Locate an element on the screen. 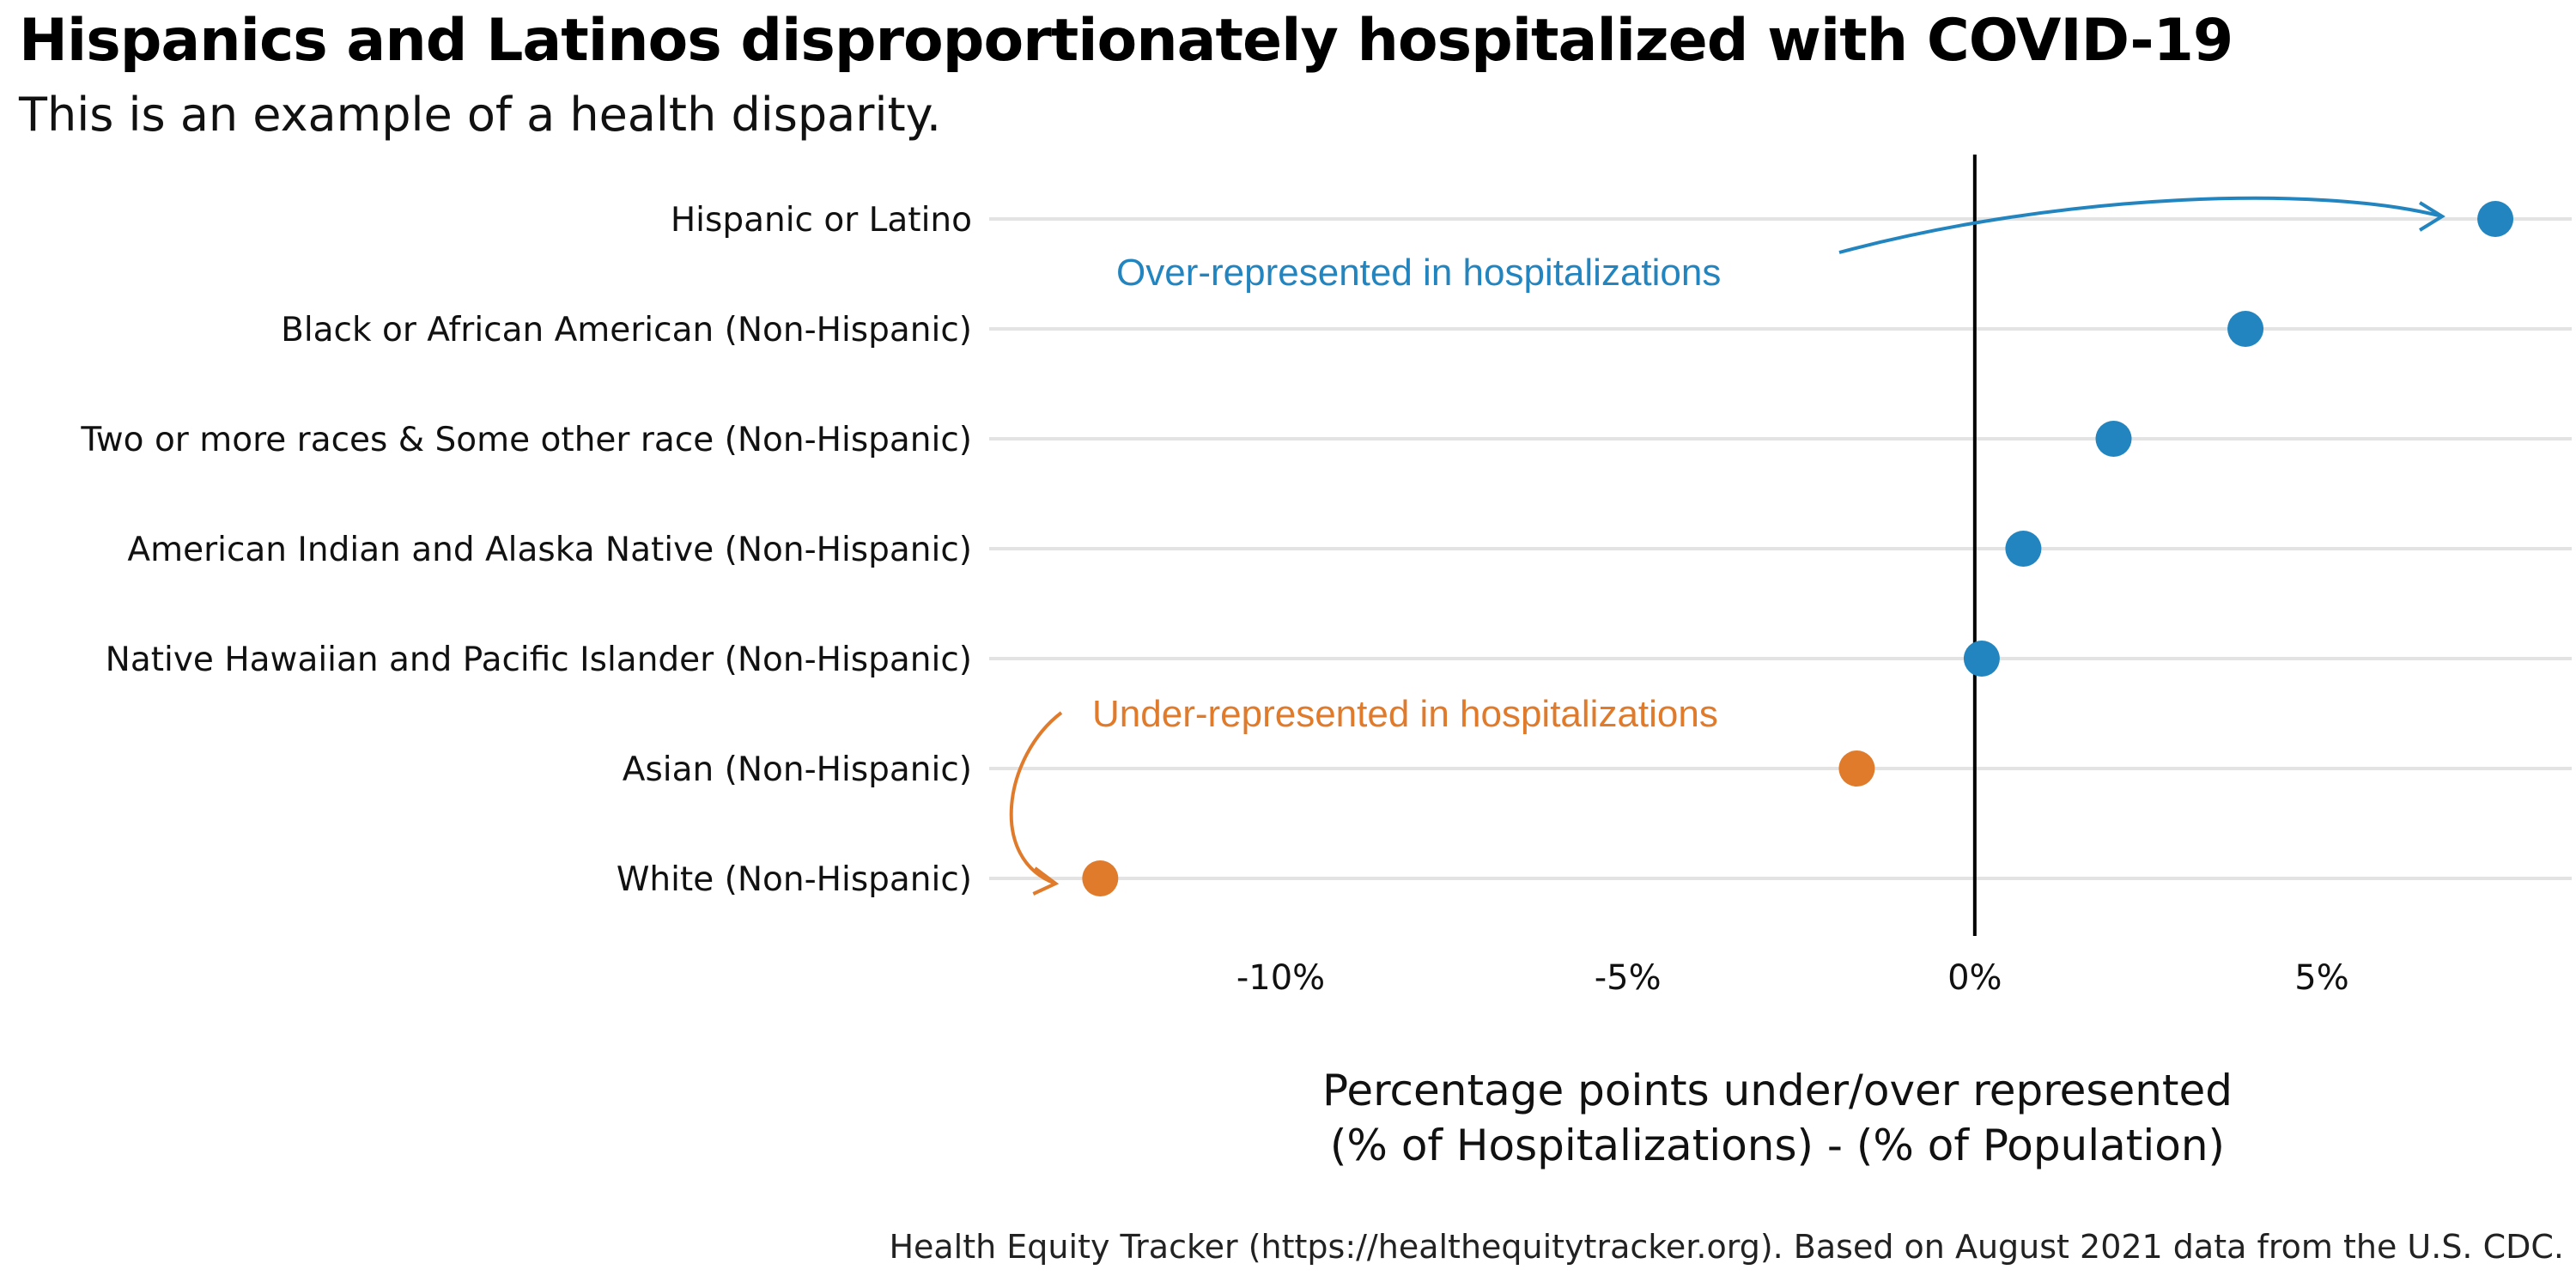  x-tick-label: -5% is located at coordinates (1628, 978).